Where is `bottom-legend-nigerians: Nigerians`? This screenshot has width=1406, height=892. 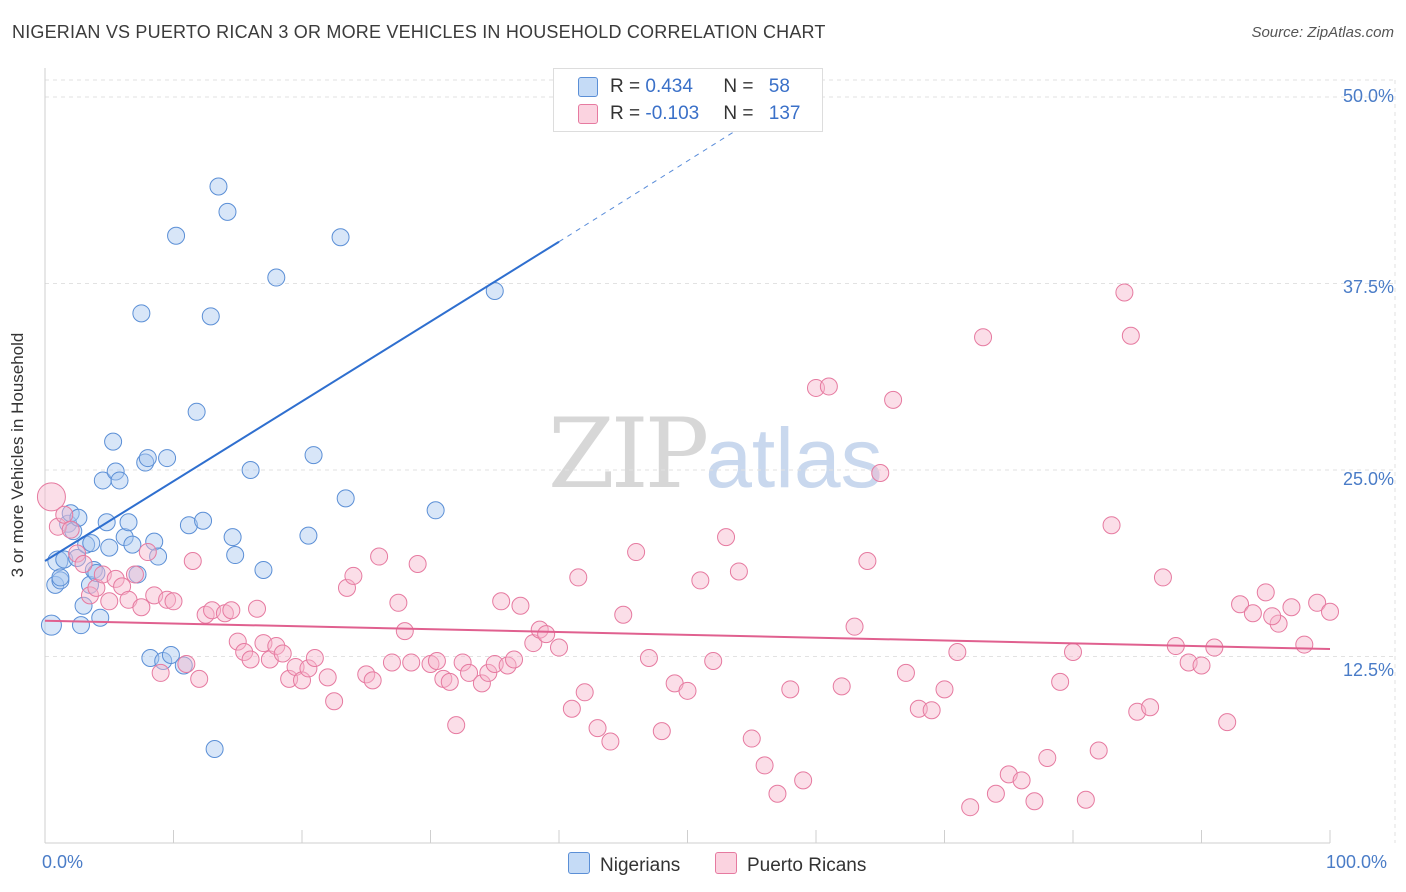
bottom-legend-nigerians: Nigerians is located at coordinates (624, 864).